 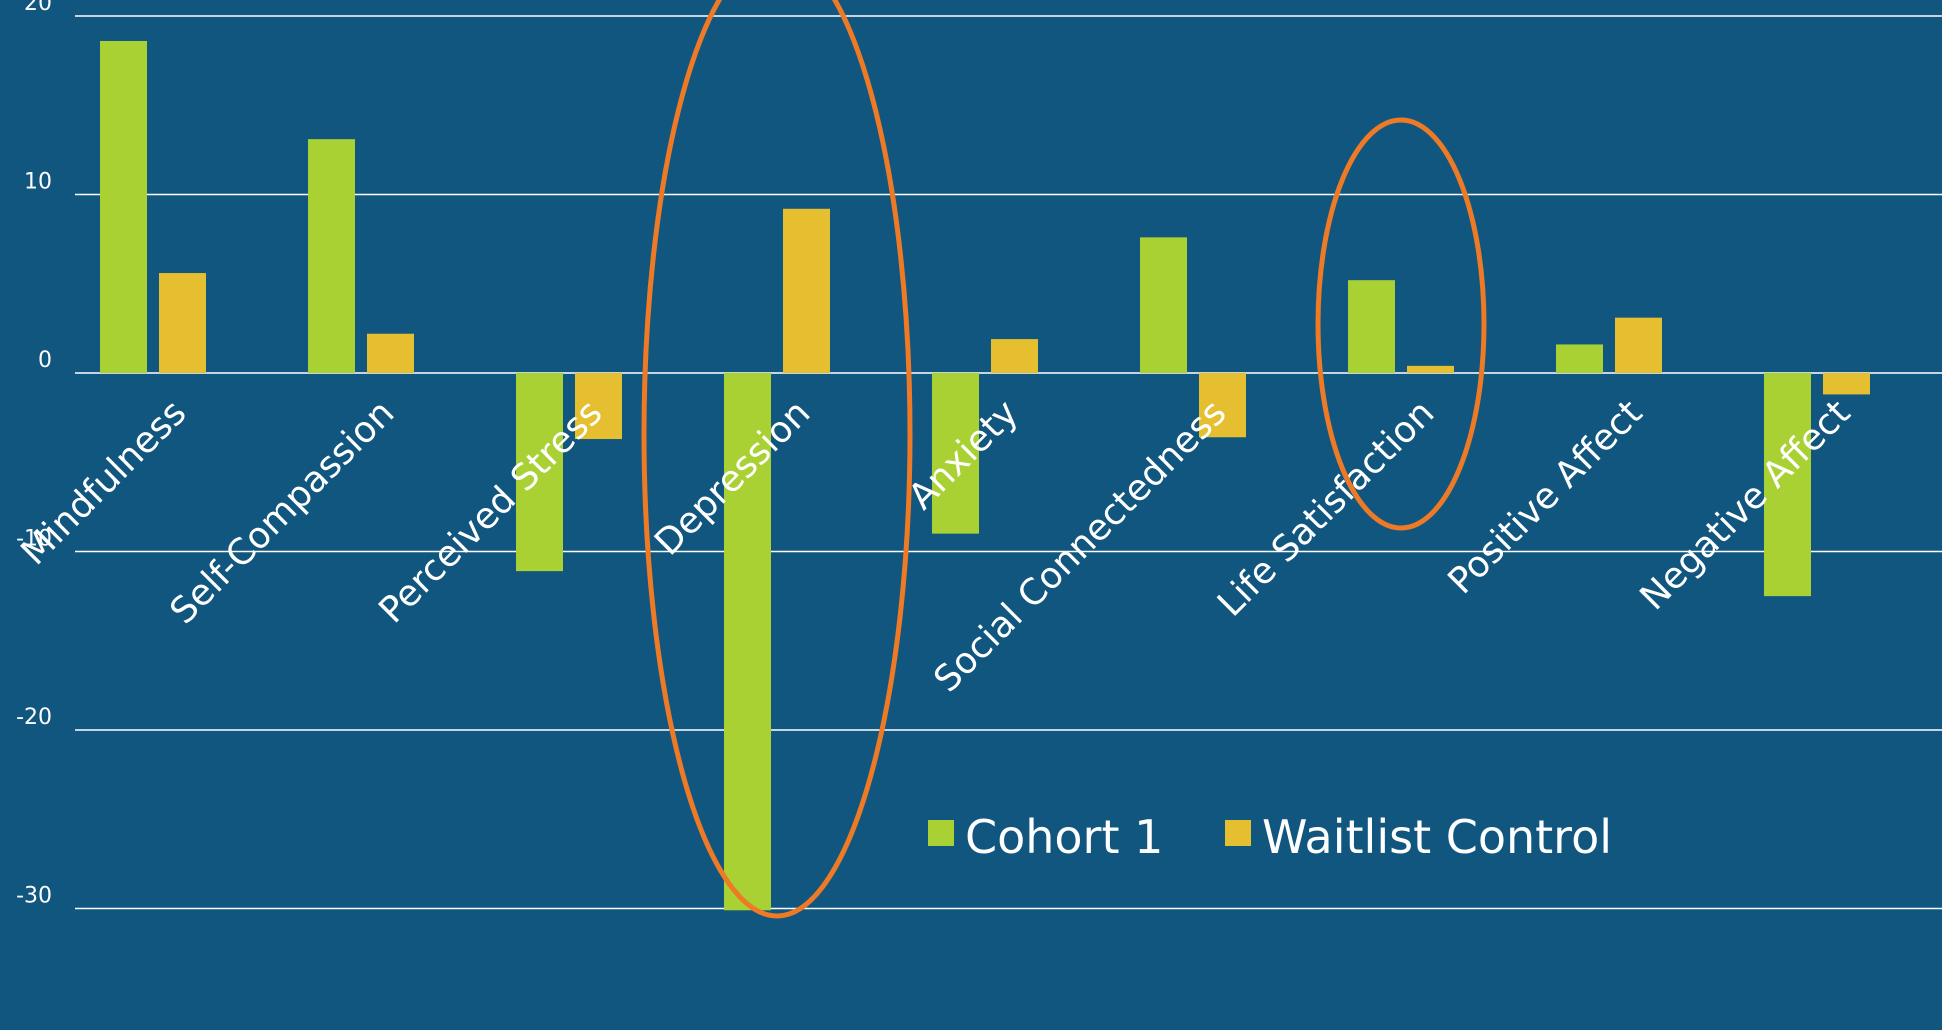 I want to click on category-label-mindfulness: Mindfulness, so click(x=104, y=482).